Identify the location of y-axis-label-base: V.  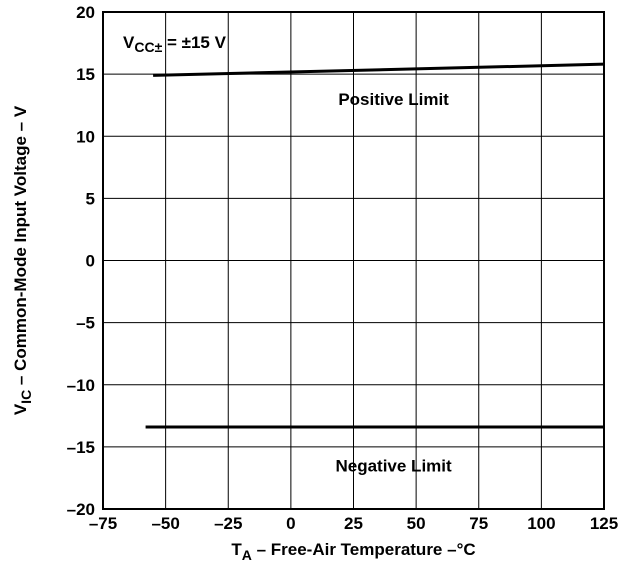
(20, 409).